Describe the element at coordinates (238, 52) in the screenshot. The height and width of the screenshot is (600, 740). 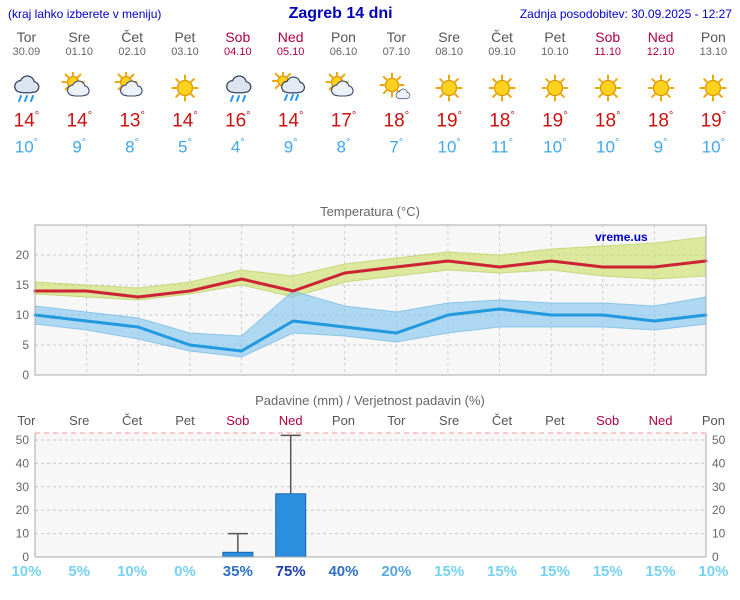
I see `day-date: 04.10` at that location.